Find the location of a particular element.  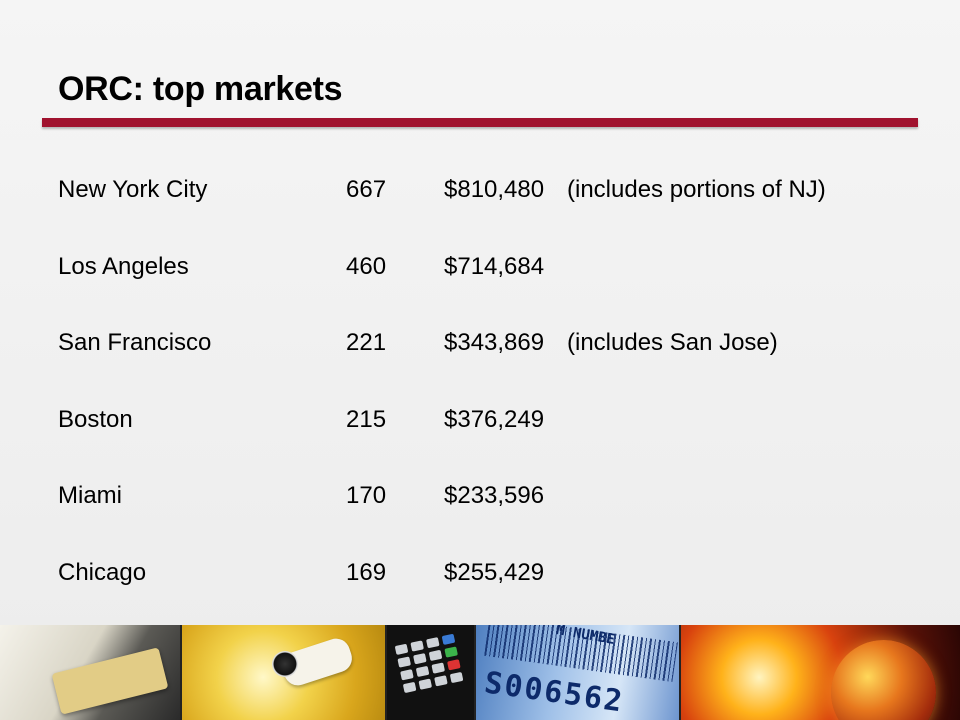

note-cell: (includes San Jose) is located at coordinates (672, 342).